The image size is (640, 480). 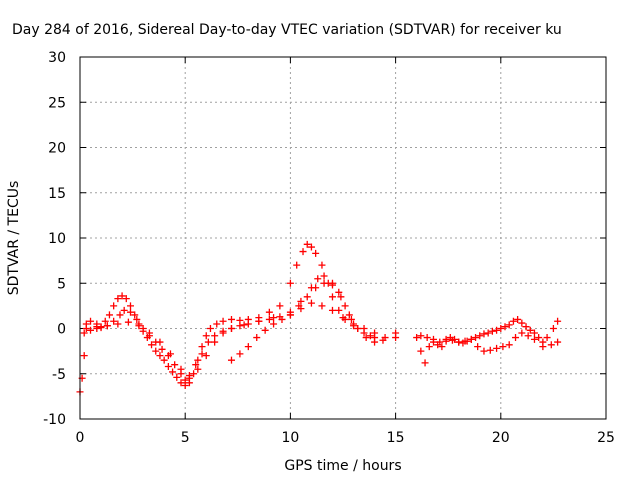 What do you see at coordinates (501, 438) in the screenshot?
I see `x-tick-label: 20` at bounding box center [501, 438].